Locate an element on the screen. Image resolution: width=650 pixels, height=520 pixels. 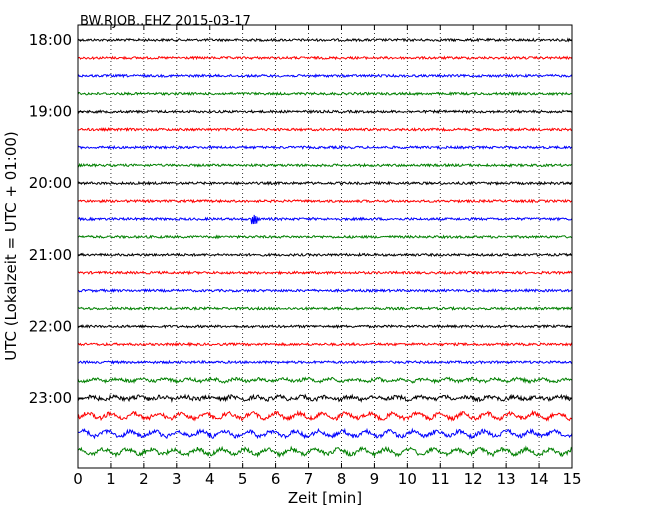
x-tick-label: 10 is located at coordinates (407, 479).